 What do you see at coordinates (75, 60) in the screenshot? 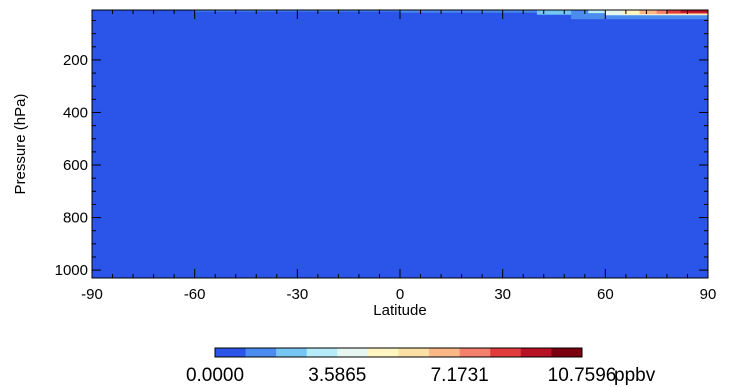
I see `y-tick-label-0: 200` at bounding box center [75, 60].